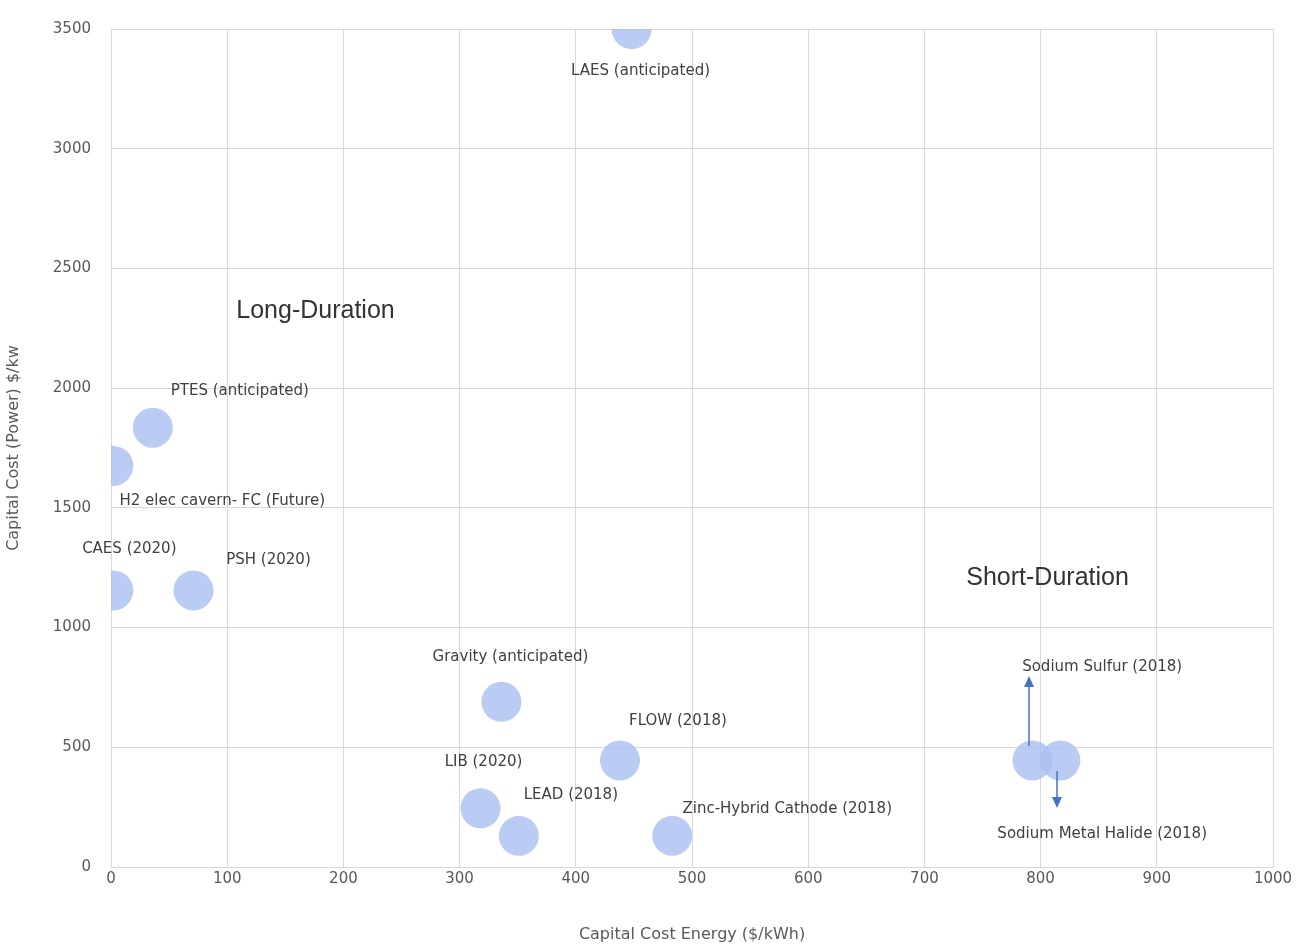 This screenshot has height=948, width=1299. Describe the element at coordinates (343, 877) in the screenshot. I see `x-tick-label: 200` at that location.